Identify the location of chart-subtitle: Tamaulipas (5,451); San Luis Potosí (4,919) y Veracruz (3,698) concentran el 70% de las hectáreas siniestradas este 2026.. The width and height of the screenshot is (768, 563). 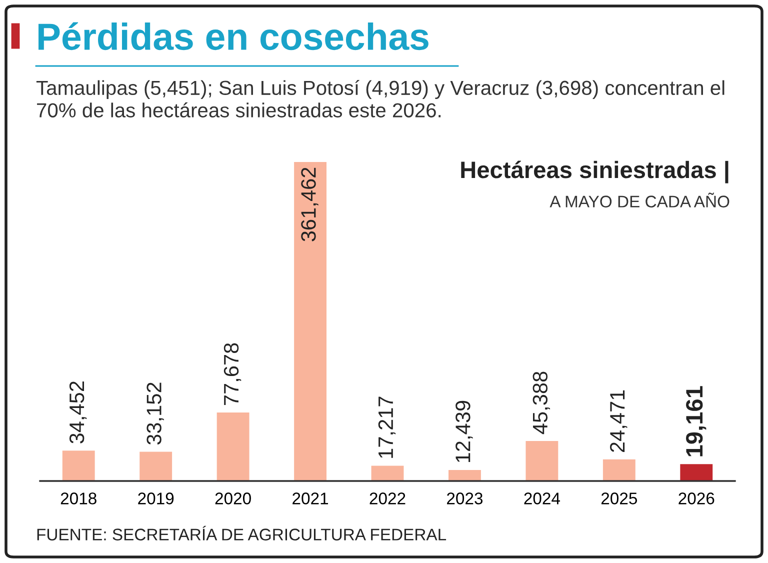
(380, 99).